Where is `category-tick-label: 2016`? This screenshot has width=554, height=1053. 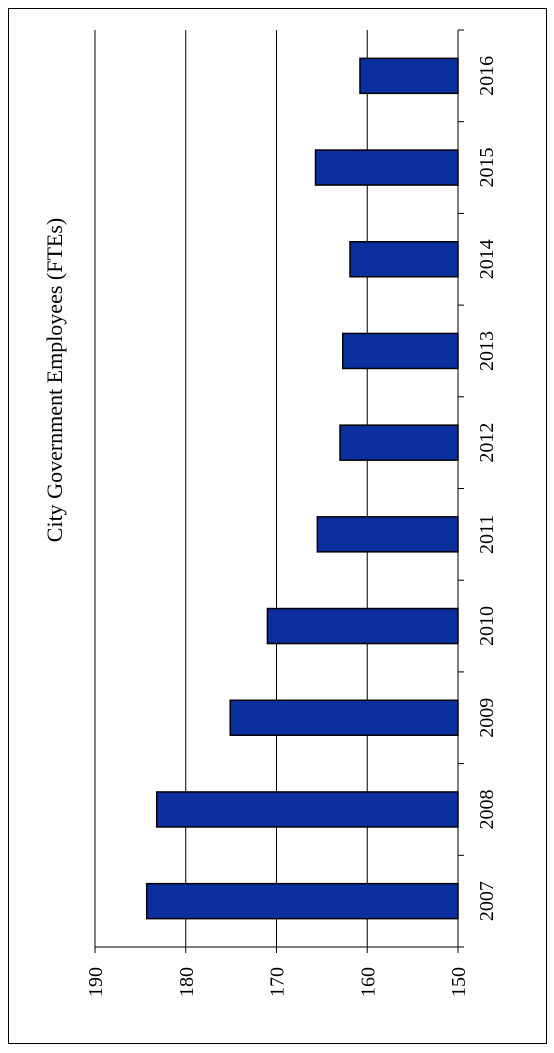
category-tick-label: 2016 is located at coordinates (487, 76).